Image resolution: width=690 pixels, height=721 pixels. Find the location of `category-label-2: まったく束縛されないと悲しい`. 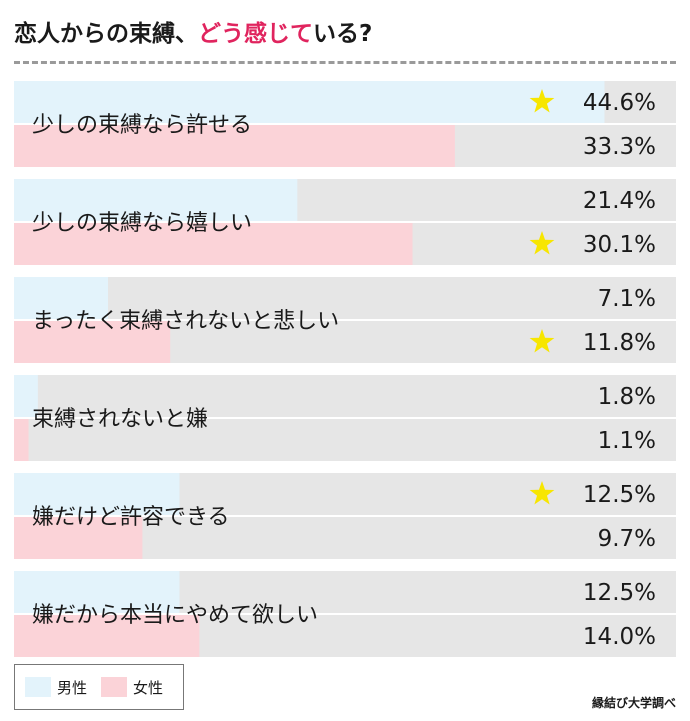

category-label-2: まったく束縛されないと悲しい is located at coordinates (185, 321).